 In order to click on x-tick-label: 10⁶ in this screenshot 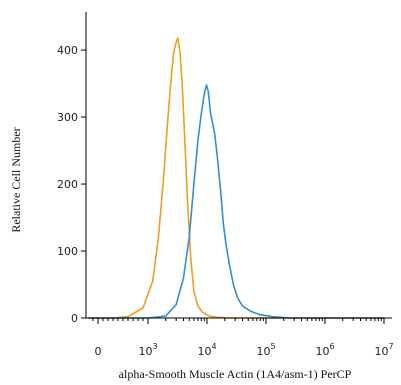, I will do `click(324, 350)`.